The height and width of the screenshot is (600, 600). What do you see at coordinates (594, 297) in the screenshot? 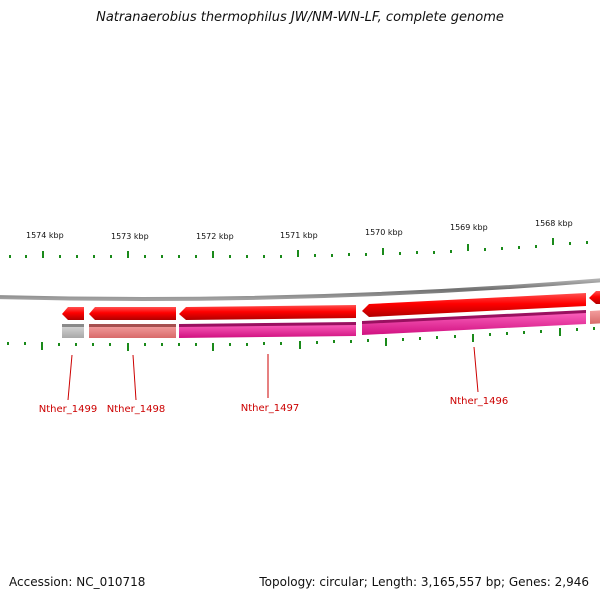
I see `cds-arrow-next` at bounding box center [594, 297].